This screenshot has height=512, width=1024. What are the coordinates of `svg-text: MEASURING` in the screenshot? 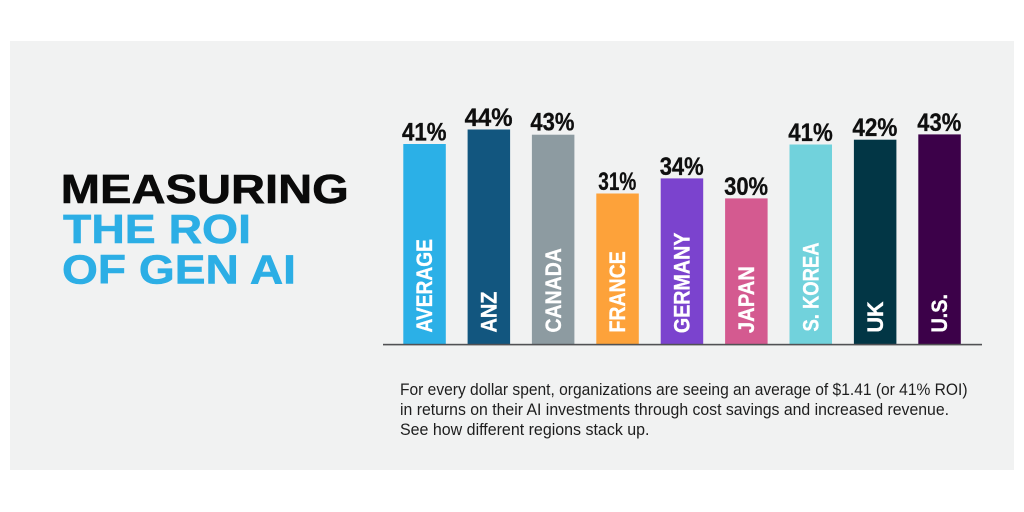 It's located at (205, 189).